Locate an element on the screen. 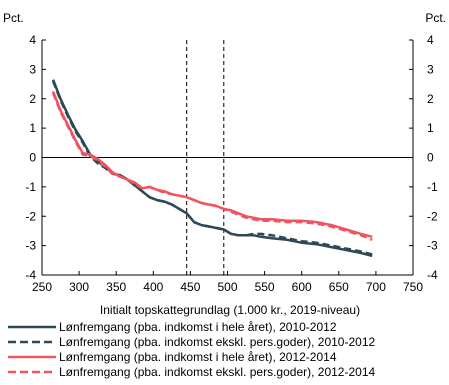 The width and height of the screenshot is (449, 385). y-tick-right-label: 0 is located at coordinates (430, 158).